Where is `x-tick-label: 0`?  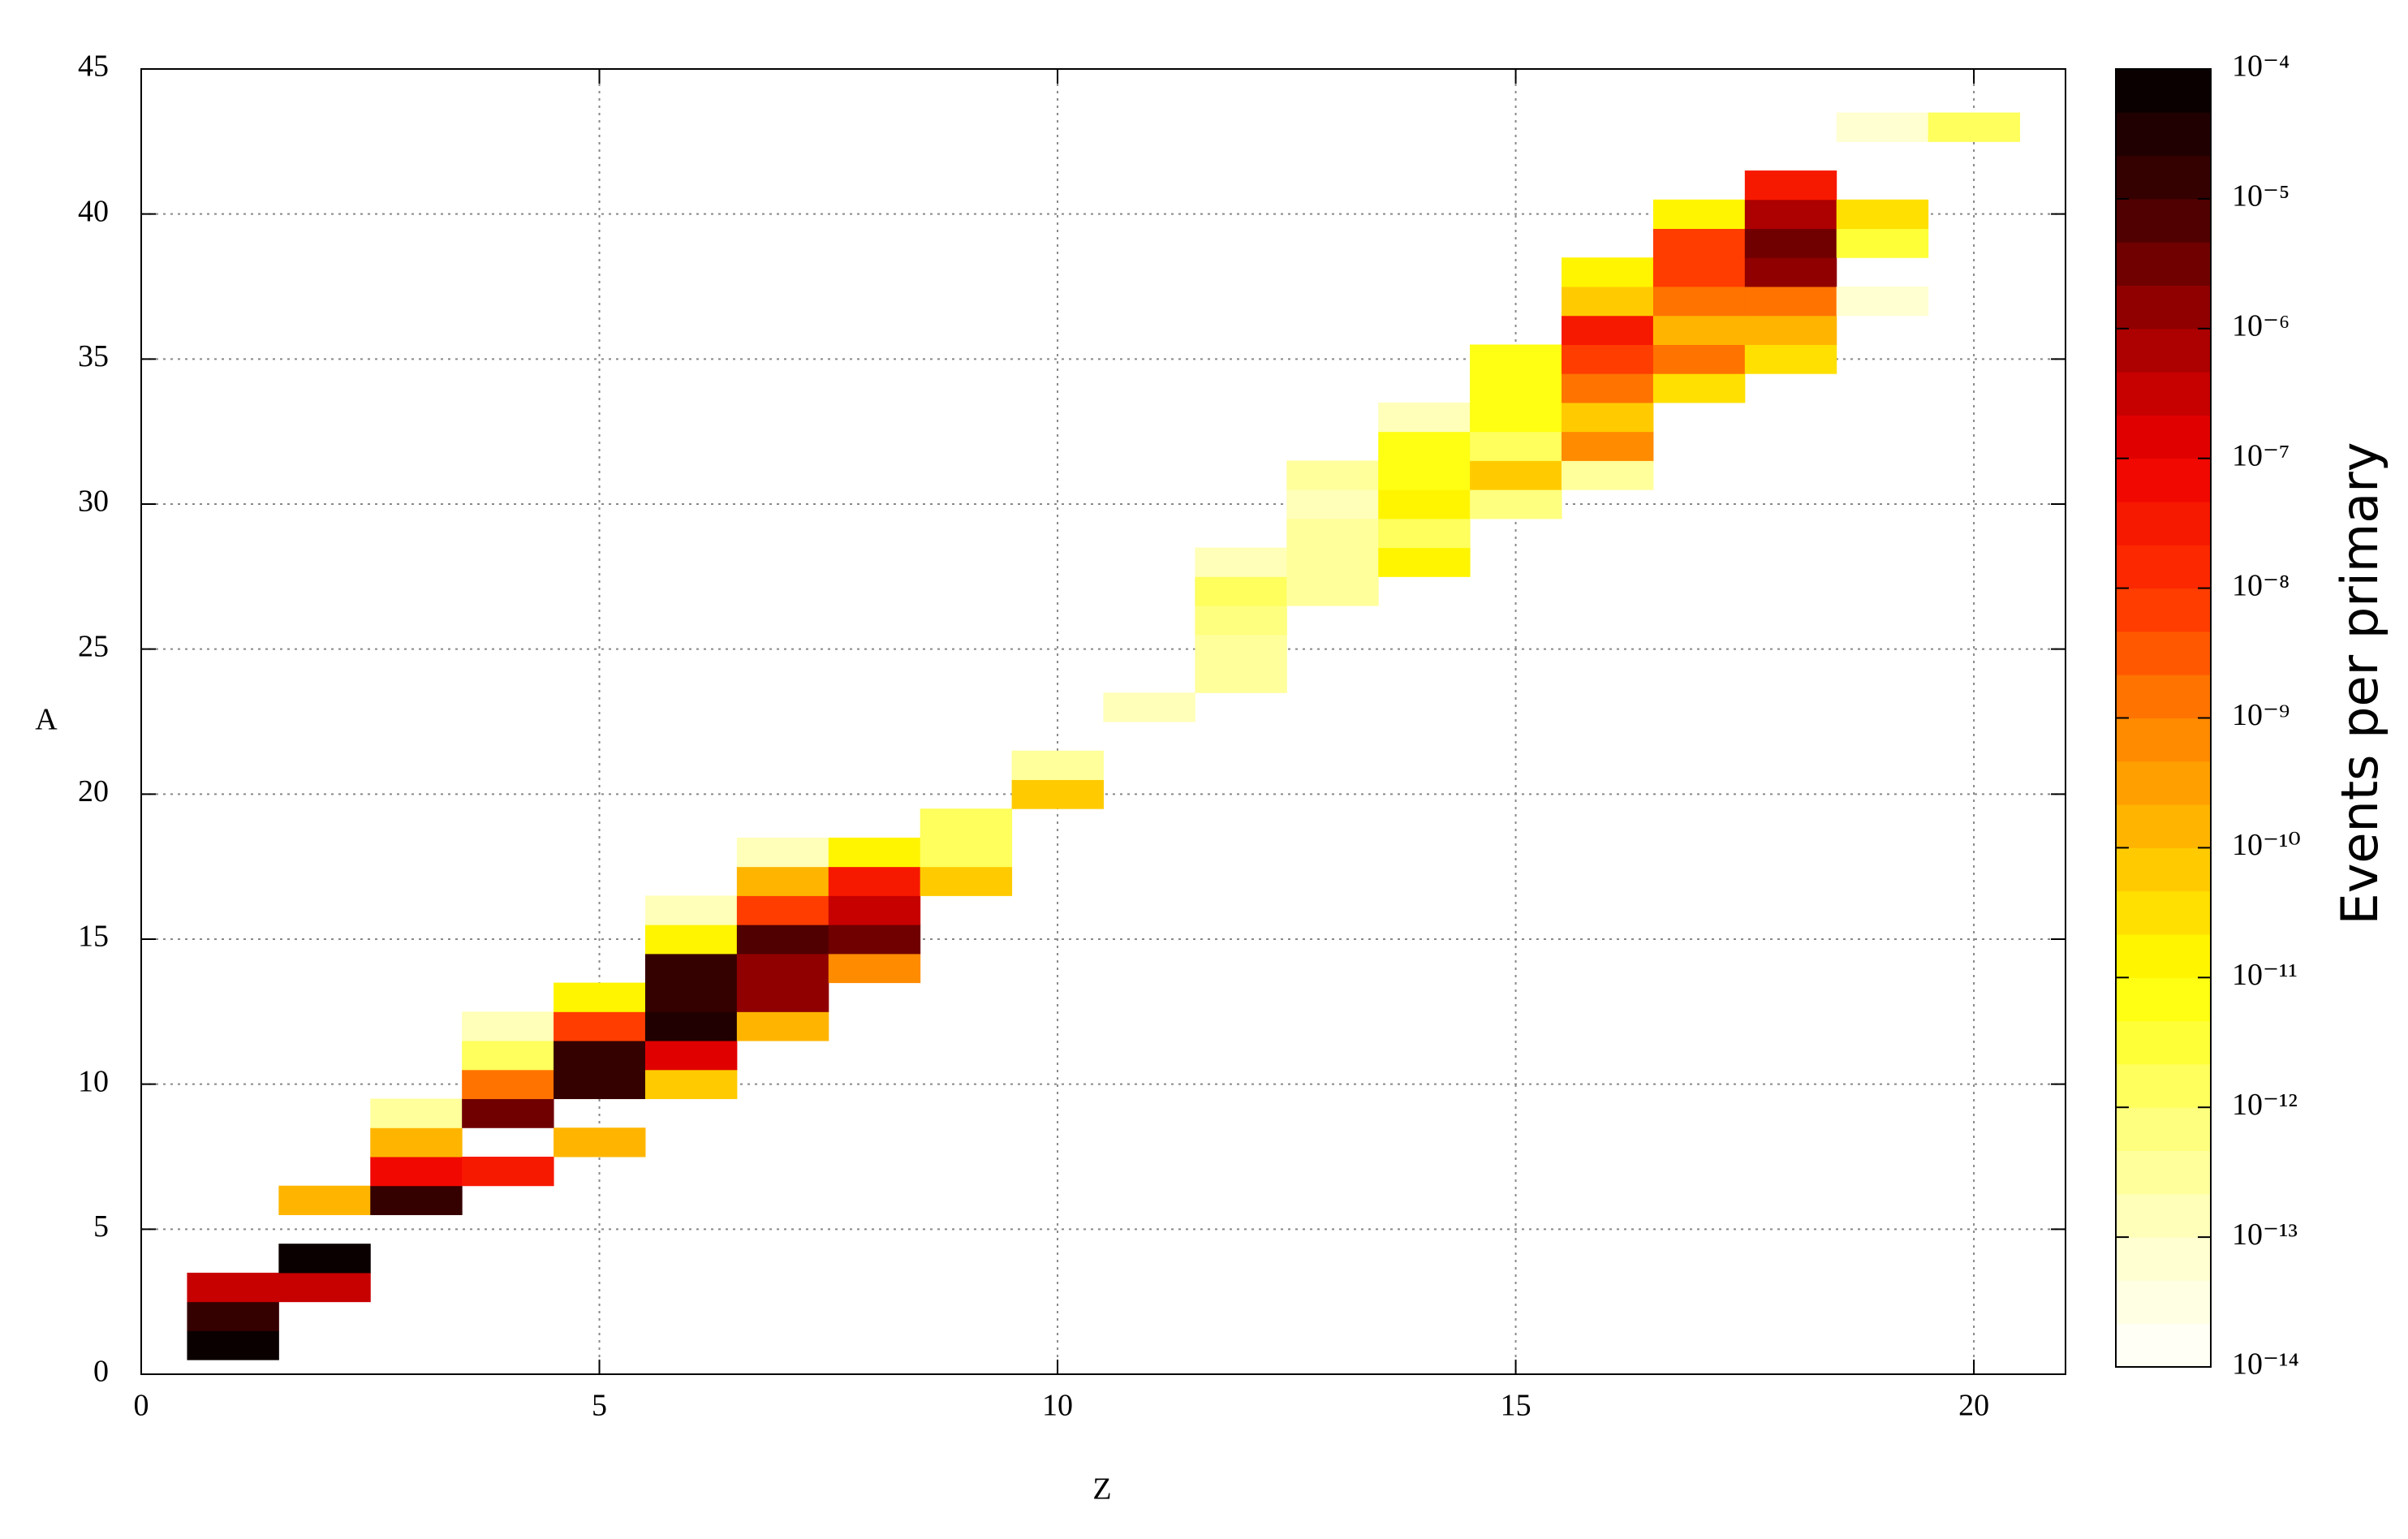
x-tick-label: 0 is located at coordinates (142, 1406).